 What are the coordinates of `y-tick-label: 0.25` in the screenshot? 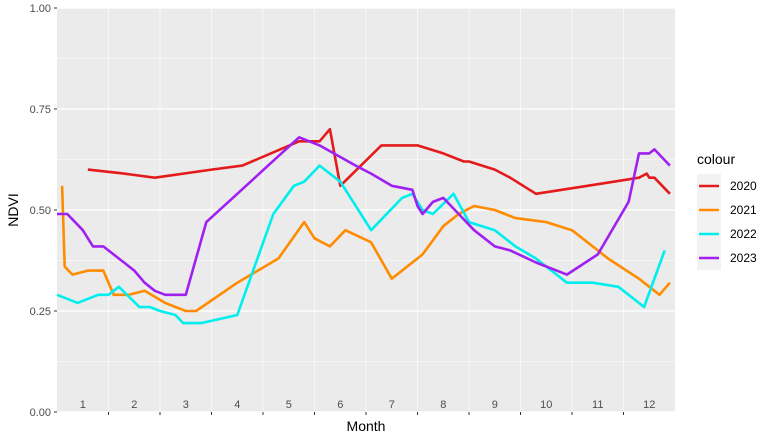 It's located at (40, 312).